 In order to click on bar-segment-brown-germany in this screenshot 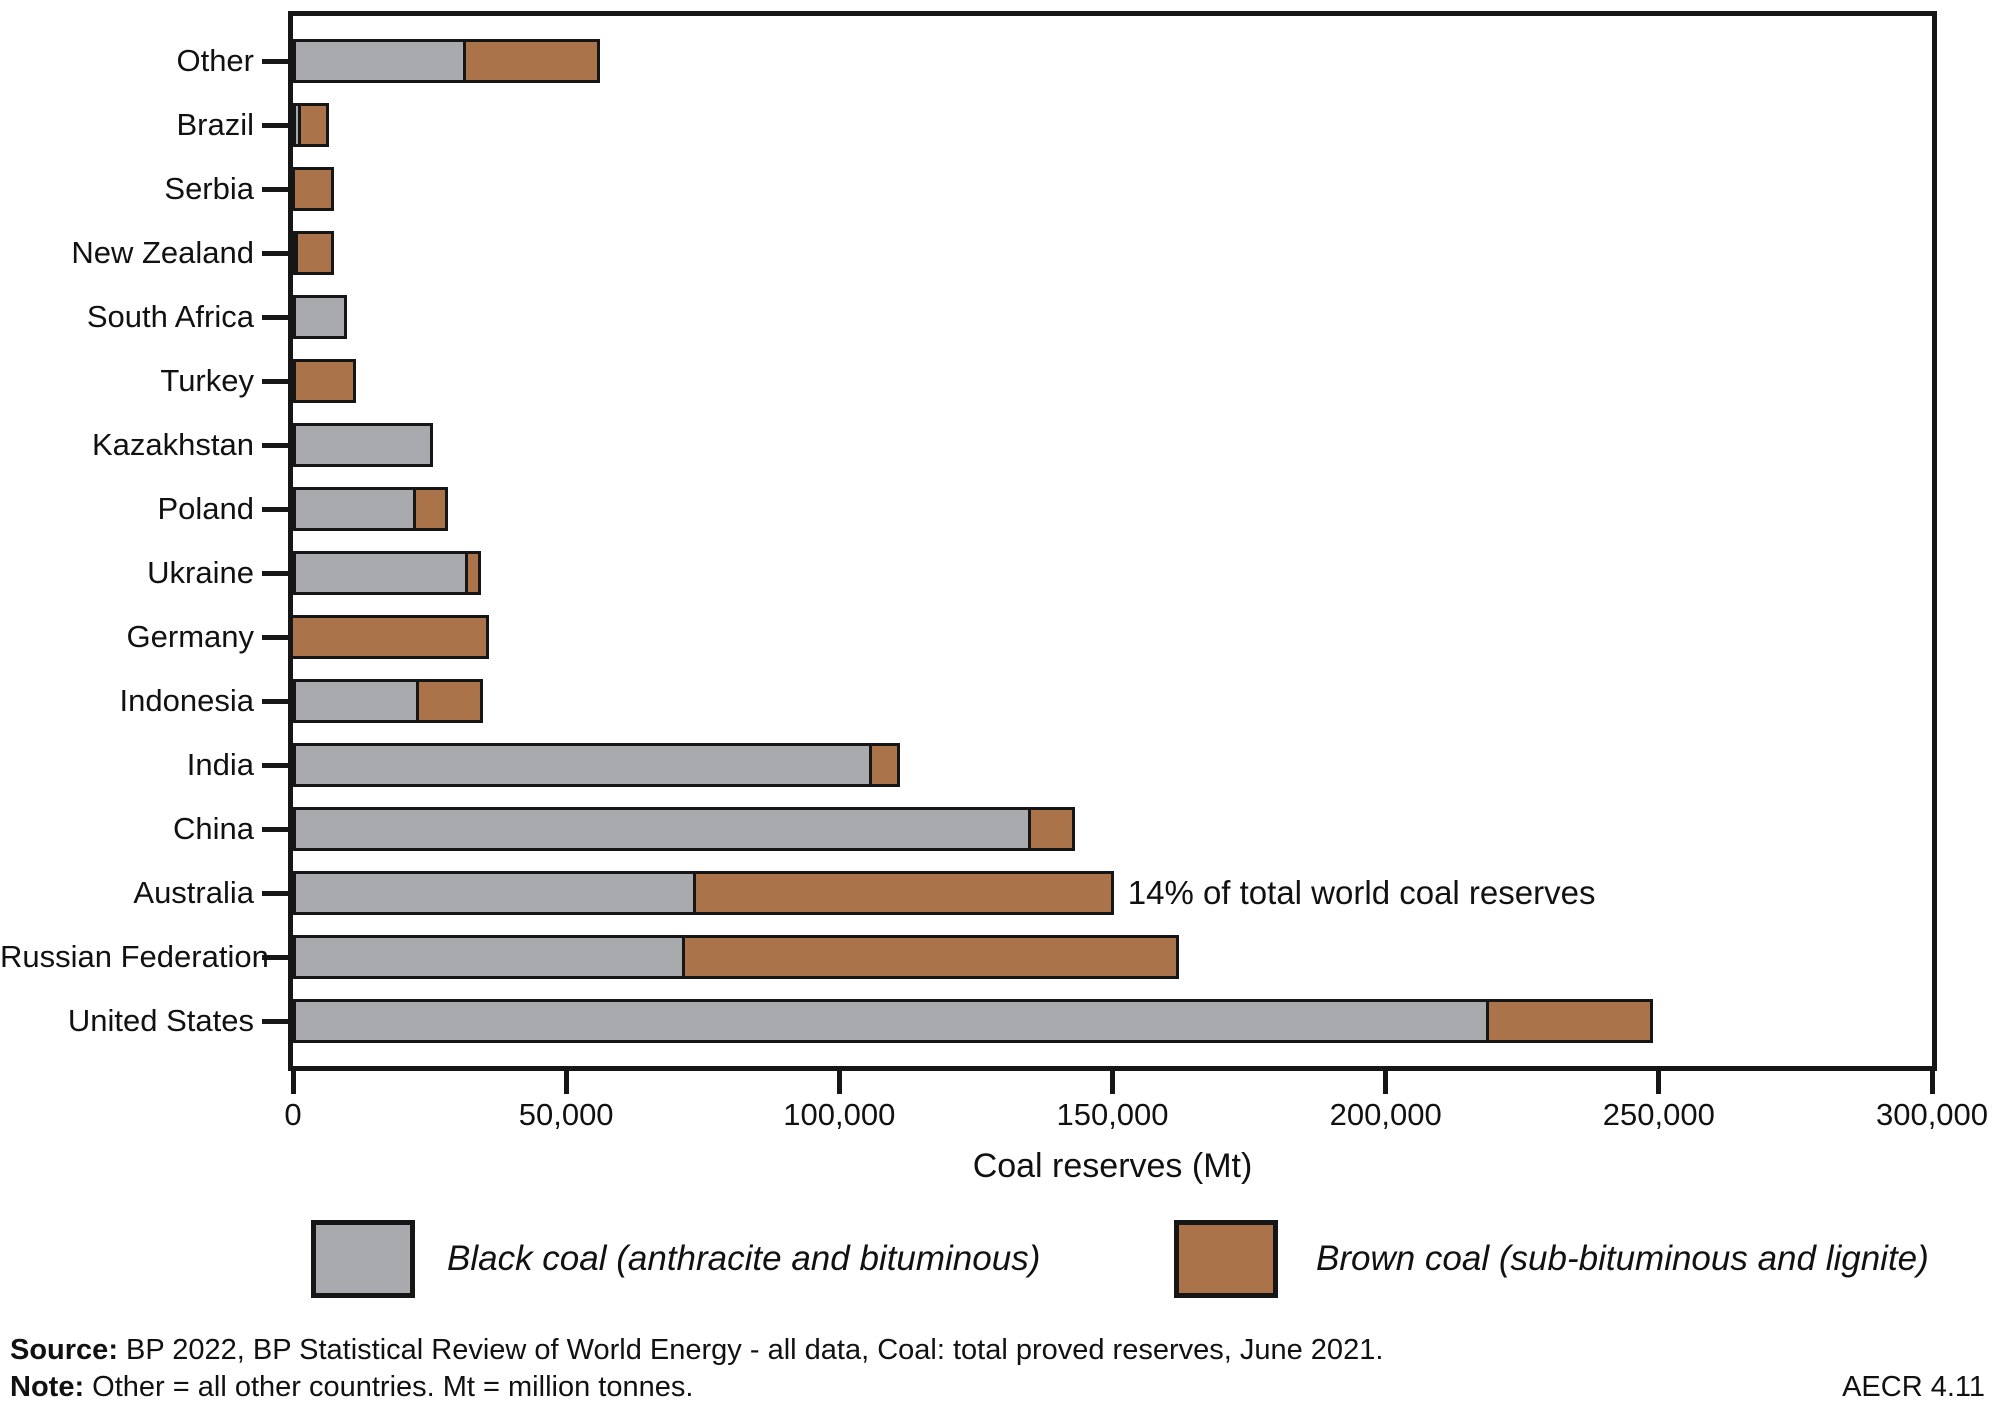, I will do `click(390, 637)`.